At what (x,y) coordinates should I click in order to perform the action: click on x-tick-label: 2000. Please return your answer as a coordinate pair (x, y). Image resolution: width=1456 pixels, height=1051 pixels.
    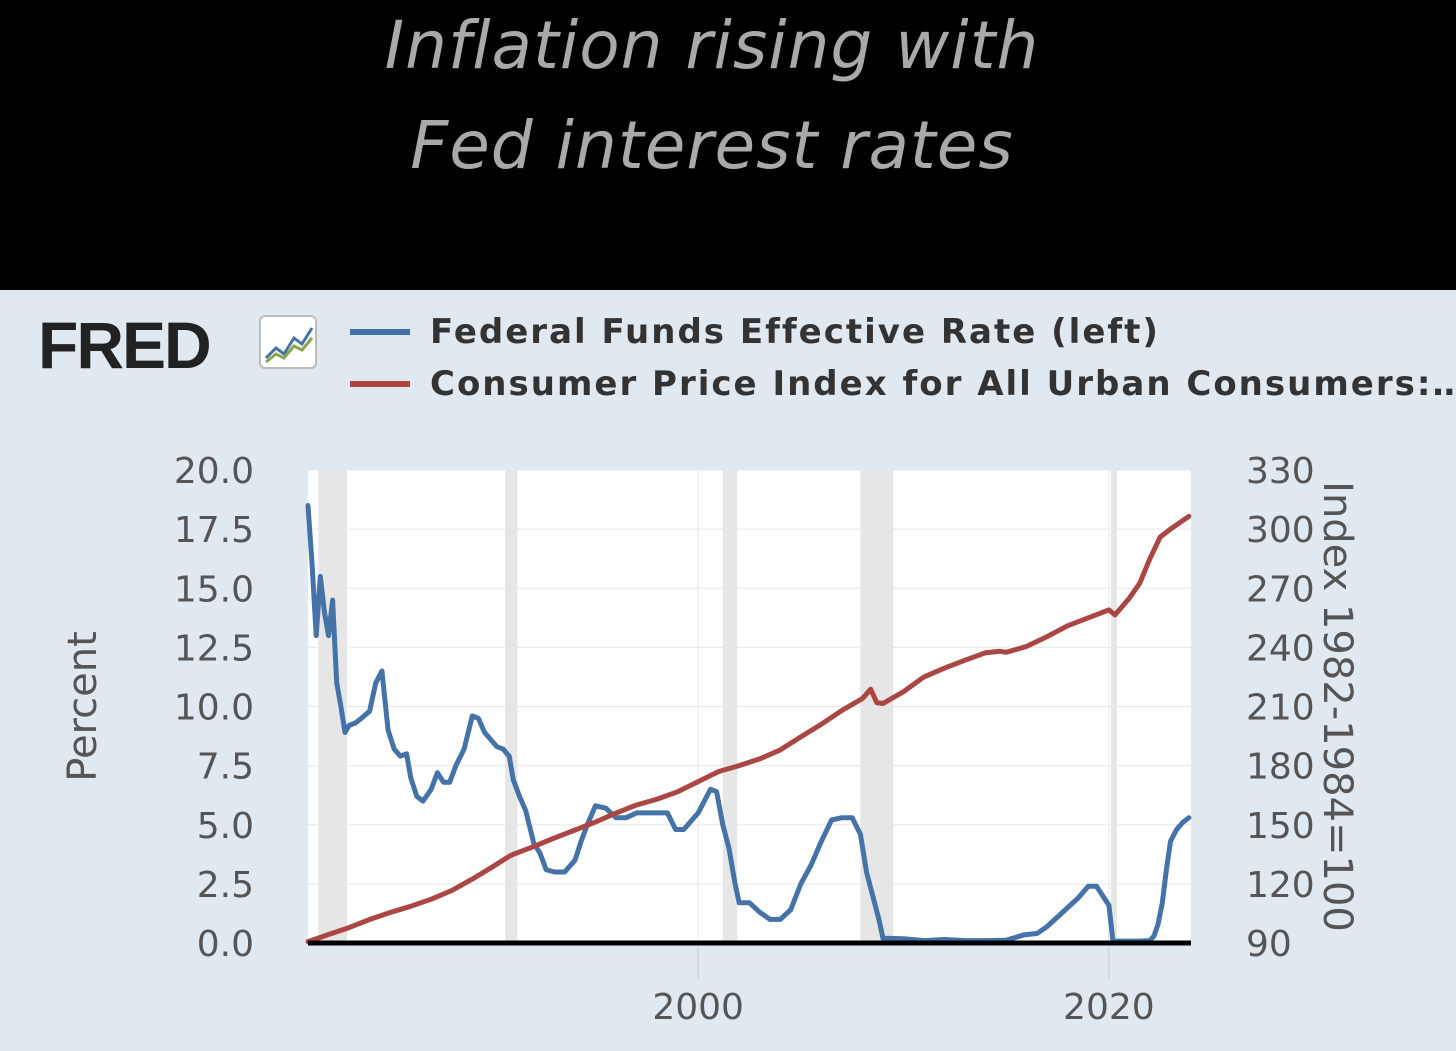
    Looking at the image, I should click on (698, 1007).